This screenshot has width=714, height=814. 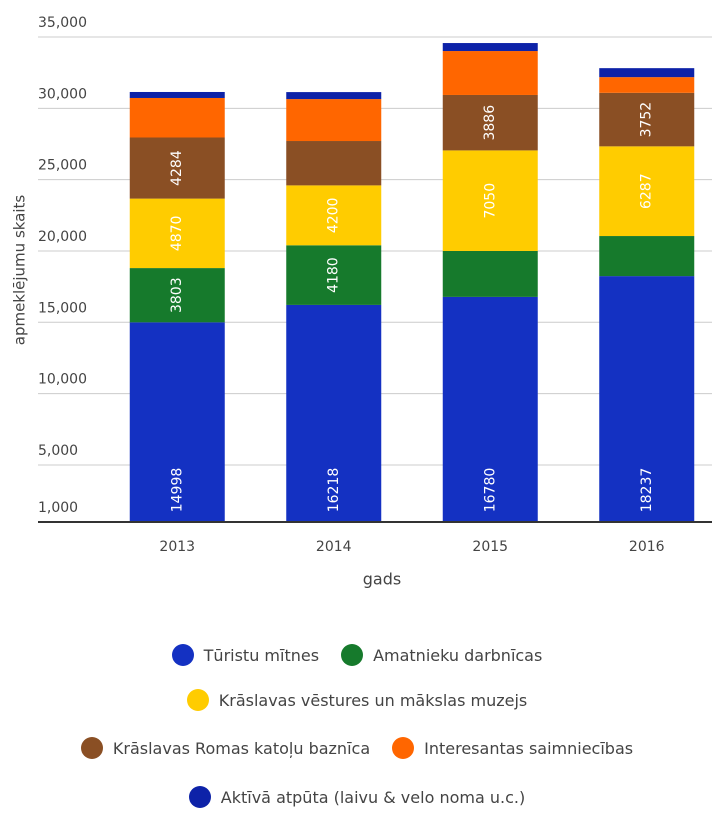 What do you see at coordinates (62, 23) in the screenshot?
I see `y-tick-label: 35,000` at bounding box center [62, 23].